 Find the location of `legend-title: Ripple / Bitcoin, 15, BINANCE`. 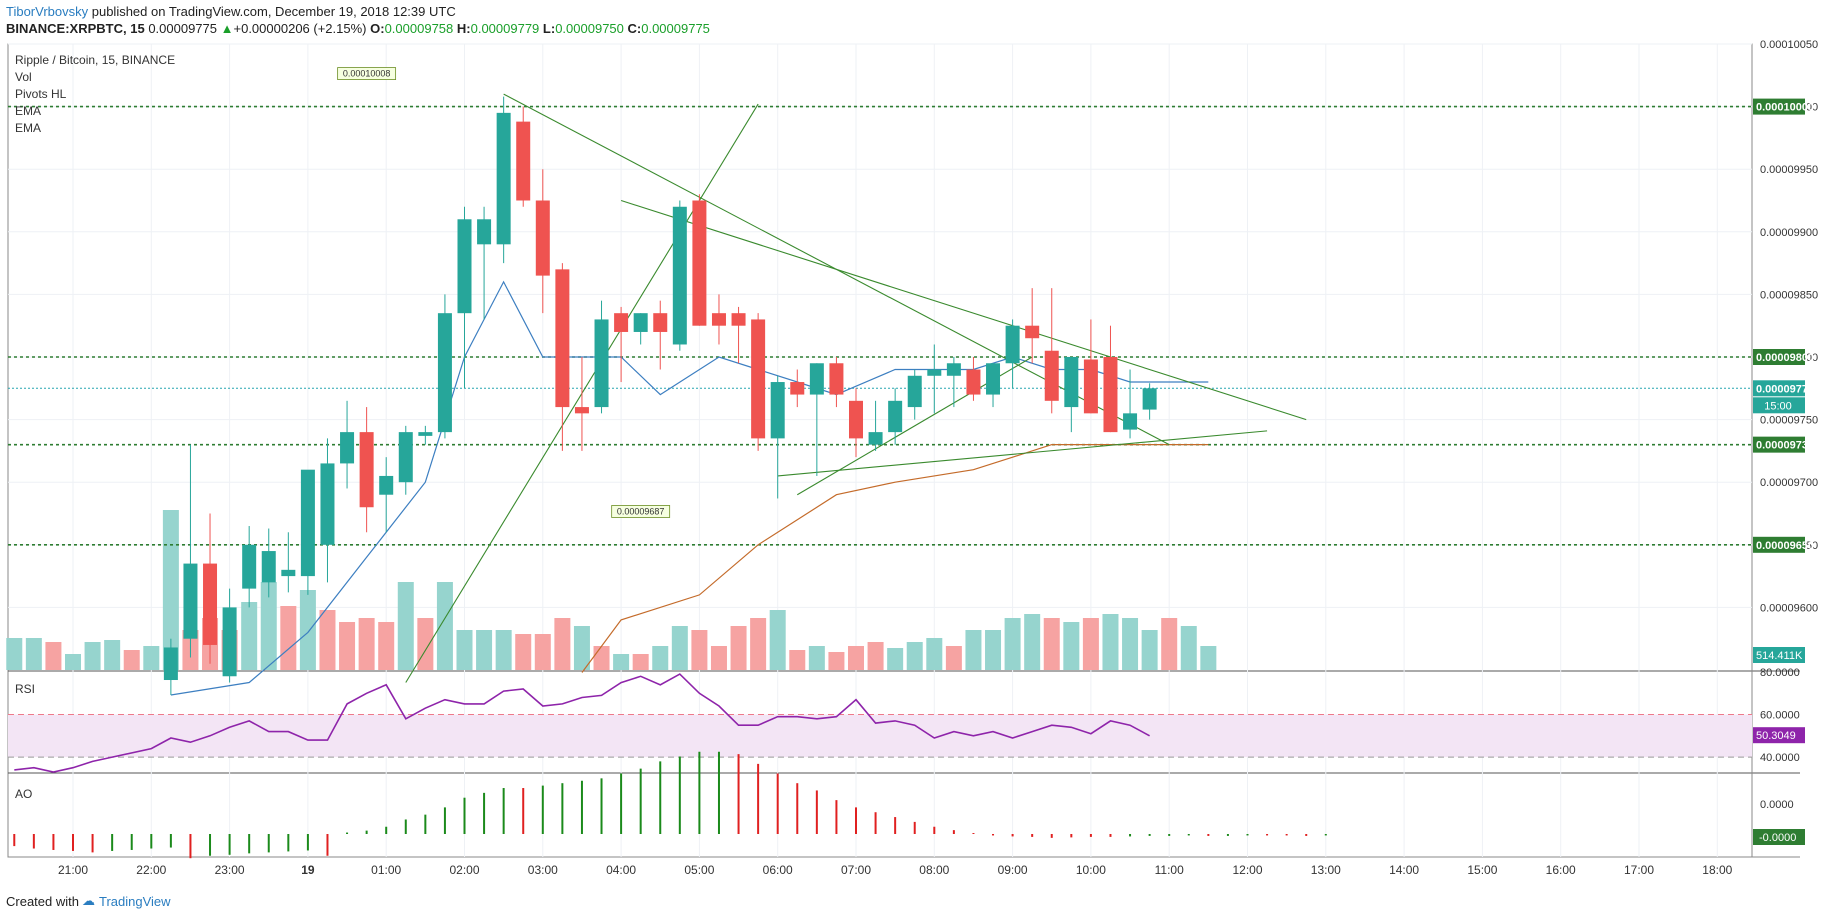

legend-title: Ripple / Bitcoin, 15, BINANCE is located at coordinates (95, 60).